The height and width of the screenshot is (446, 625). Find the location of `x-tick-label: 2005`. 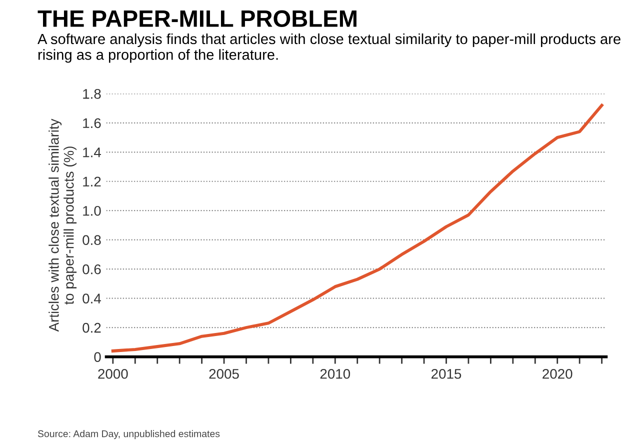

x-tick-label: 2005 is located at coordinates (224, 373).